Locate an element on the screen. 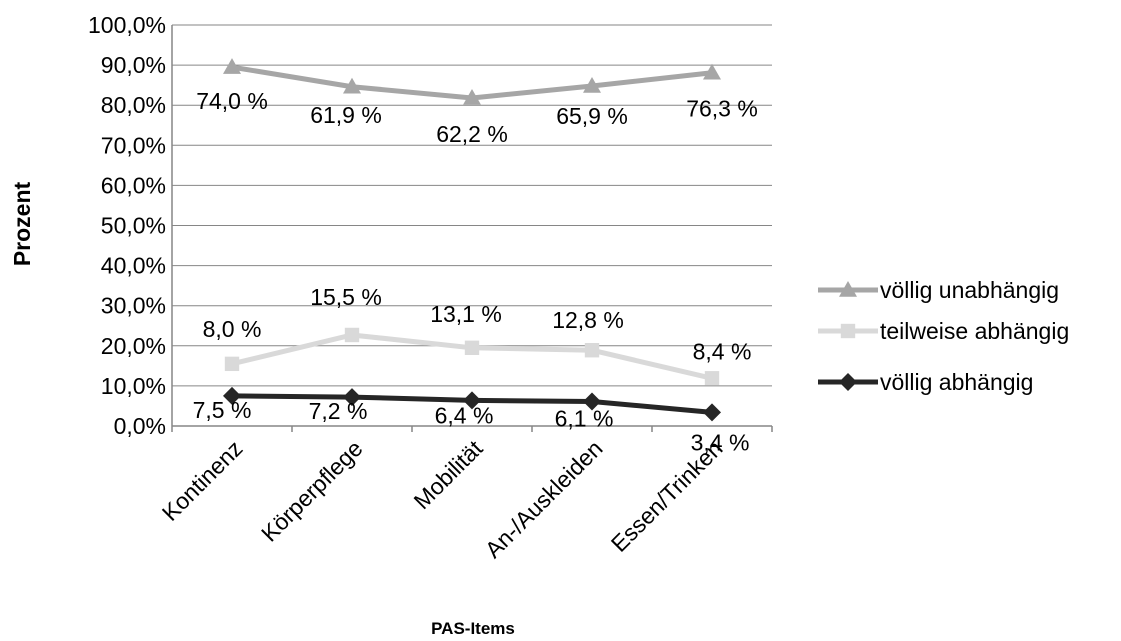  legend-label: völlig abhängig is located at coordinates (956, 382).